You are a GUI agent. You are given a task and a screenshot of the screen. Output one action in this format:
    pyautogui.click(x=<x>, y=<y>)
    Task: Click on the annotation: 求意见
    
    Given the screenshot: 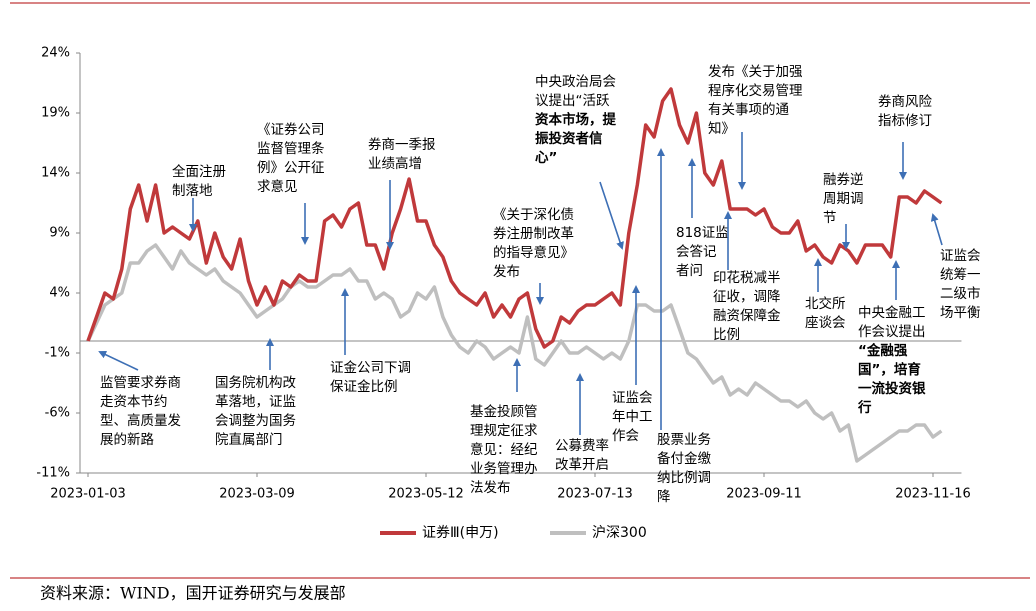 What is the action you would take?
    pyautogui.click(x=277, y=186)
    